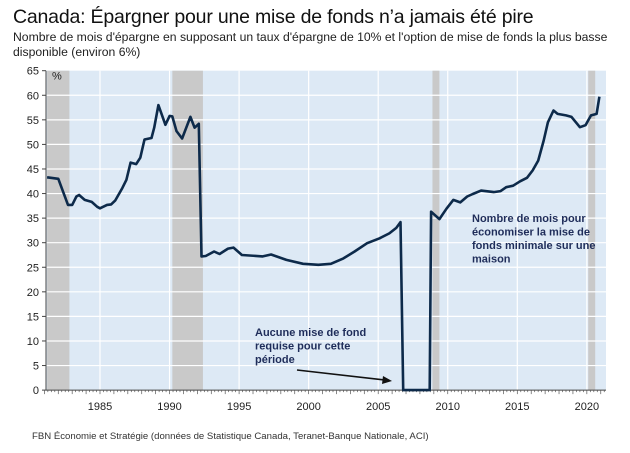 The width and height of the screenshot is (630, 453). Describe the element at coordinates (275, 360) in the screenshot. I see `annotation-line: période` at that location.